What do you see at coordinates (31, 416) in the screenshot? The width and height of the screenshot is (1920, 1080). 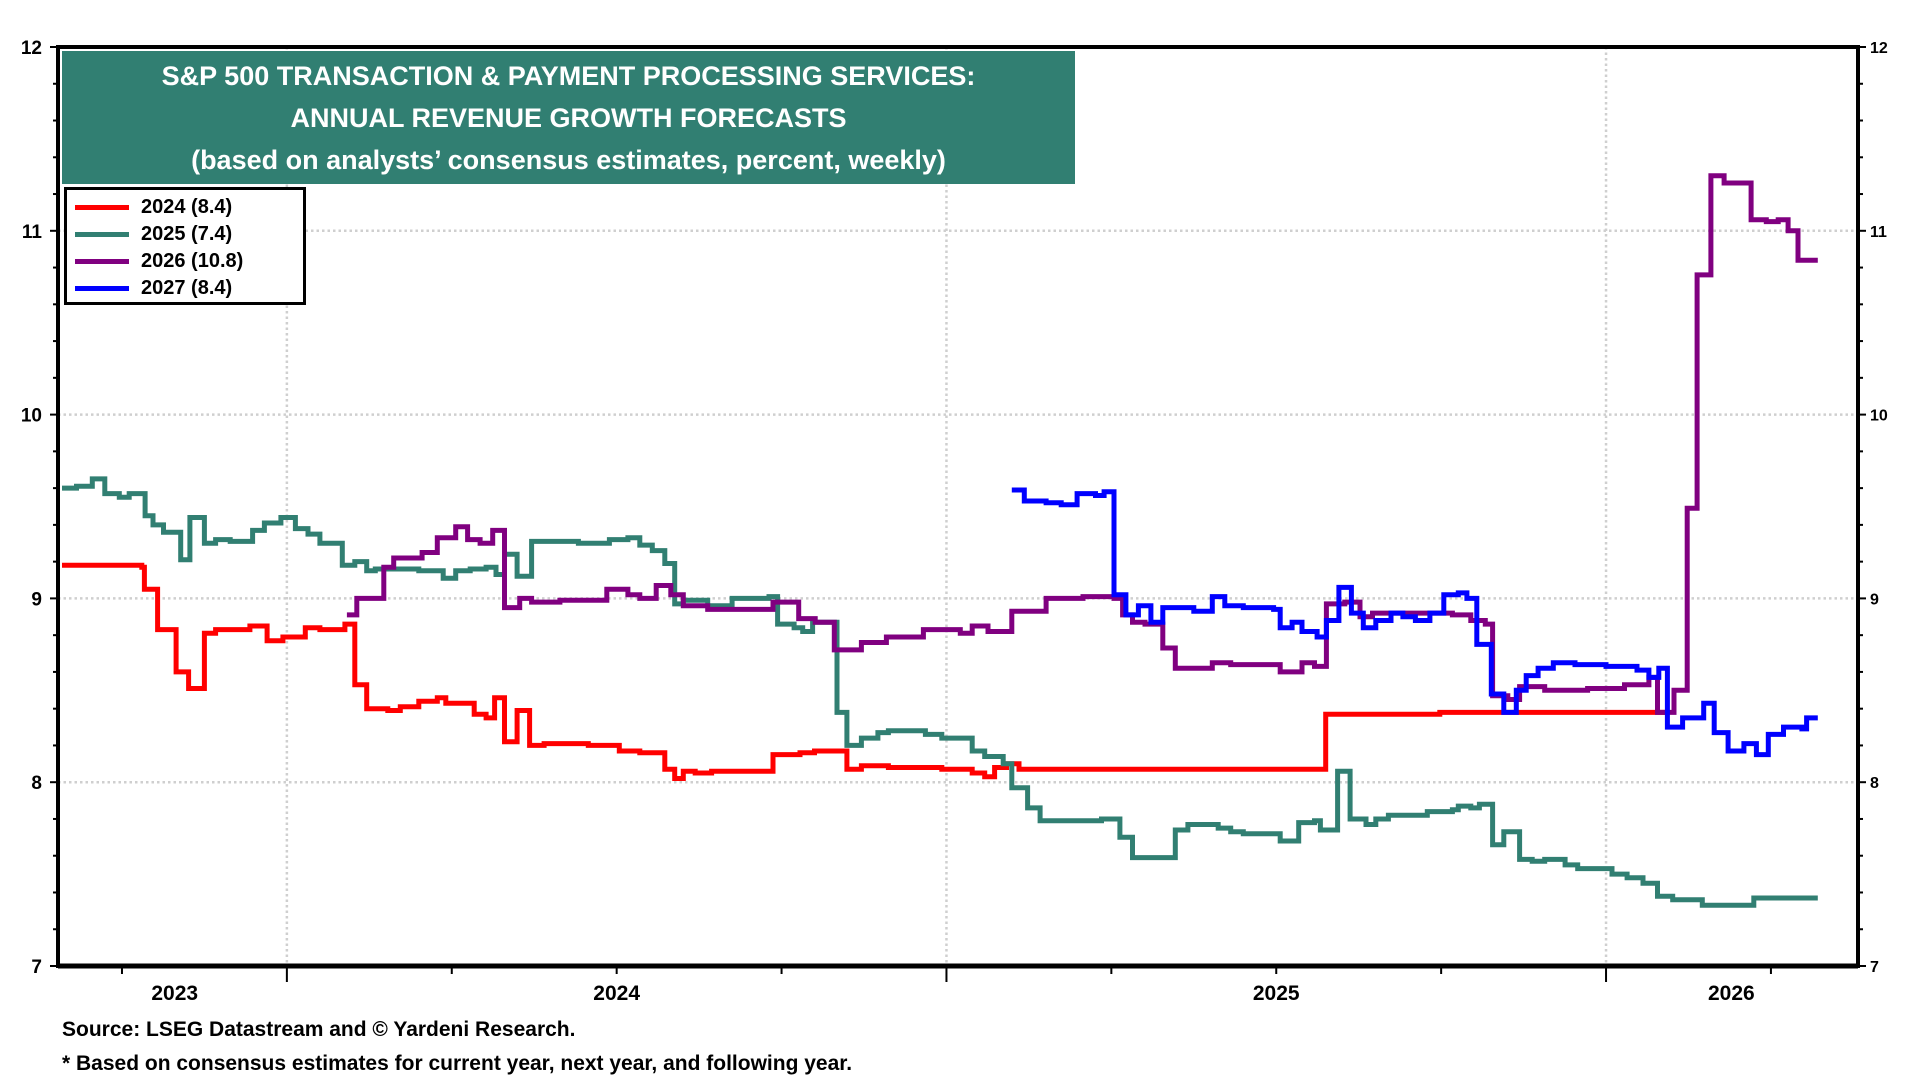 I see `y-tick-label-left: 10` at bounding box center [31, 416].